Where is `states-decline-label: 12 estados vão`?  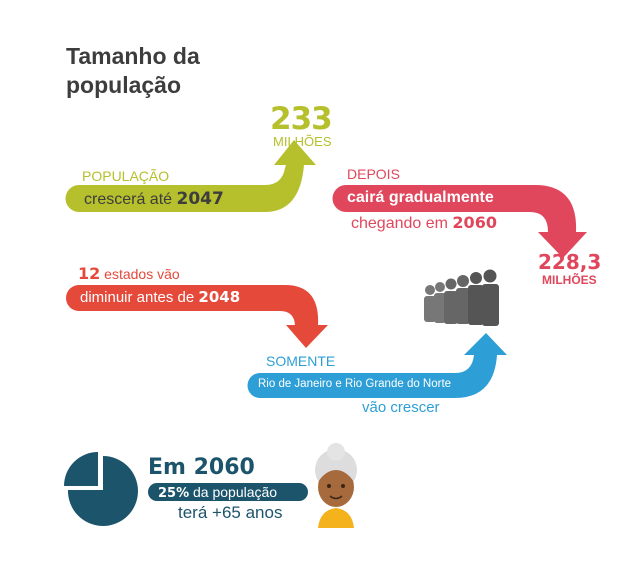
states-decline-label: 12 estados vão is located at coordinates (129, 273).